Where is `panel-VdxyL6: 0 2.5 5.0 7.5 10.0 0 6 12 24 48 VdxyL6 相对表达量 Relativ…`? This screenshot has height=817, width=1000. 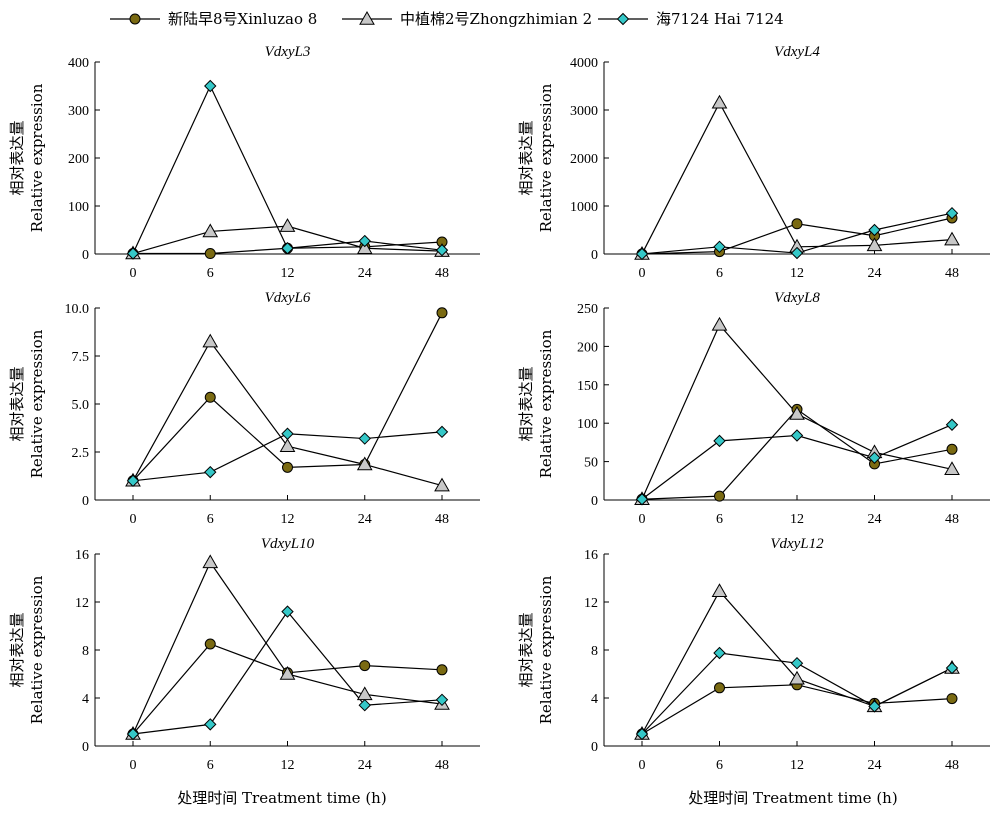 panel-VdxyL6: 0 2.5 5.0 7.5 10.0 0 6 12 24 48 VdxyL6 相对表达量 Relativ… is located at coordinates (244, 408).